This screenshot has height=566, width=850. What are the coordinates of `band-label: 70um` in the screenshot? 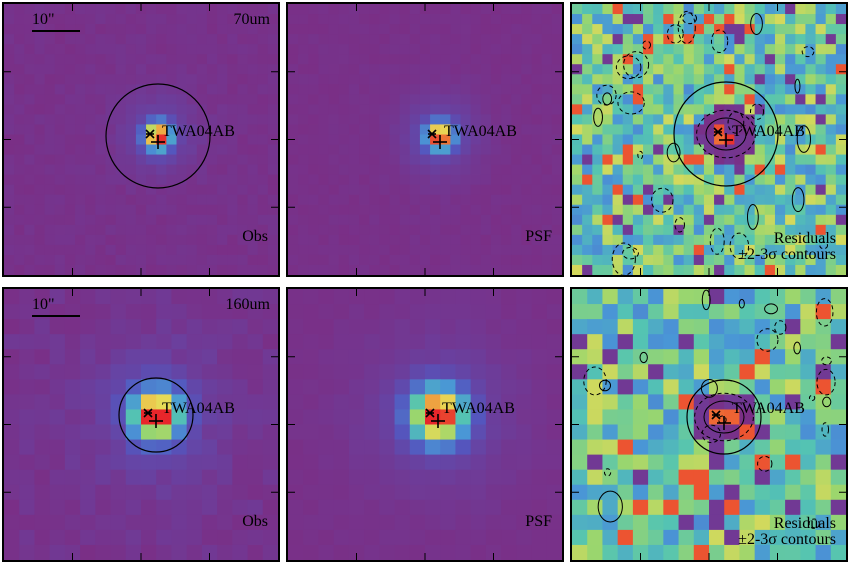 It's located at (251, 19).